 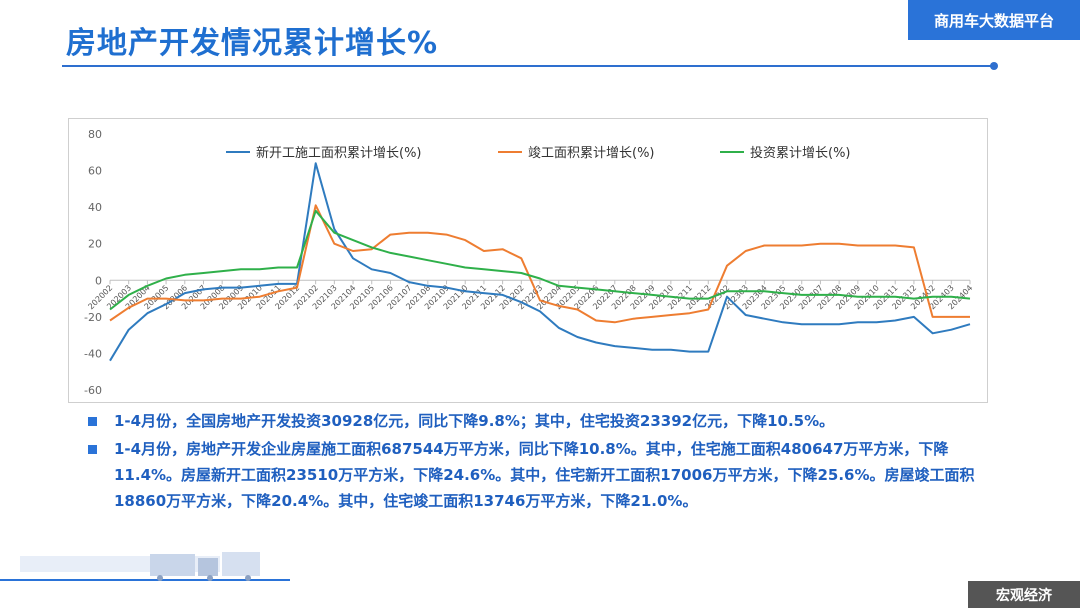 I want to click on series-line, so click(x=540, y=260).